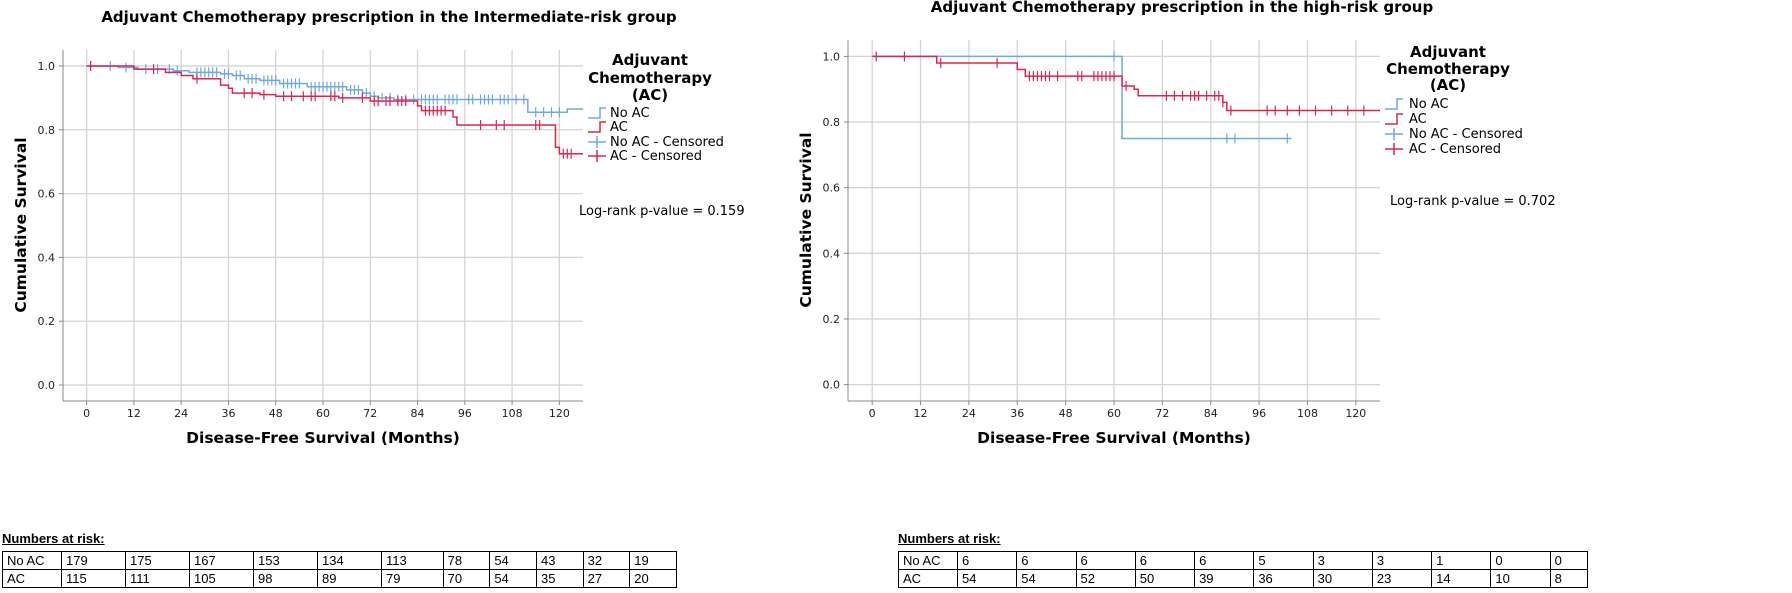 The image size is (1792, 593). Describe the element at coordinates (832, 56) in the screenshot. I see `y-tick-label: 1.0` at that location.